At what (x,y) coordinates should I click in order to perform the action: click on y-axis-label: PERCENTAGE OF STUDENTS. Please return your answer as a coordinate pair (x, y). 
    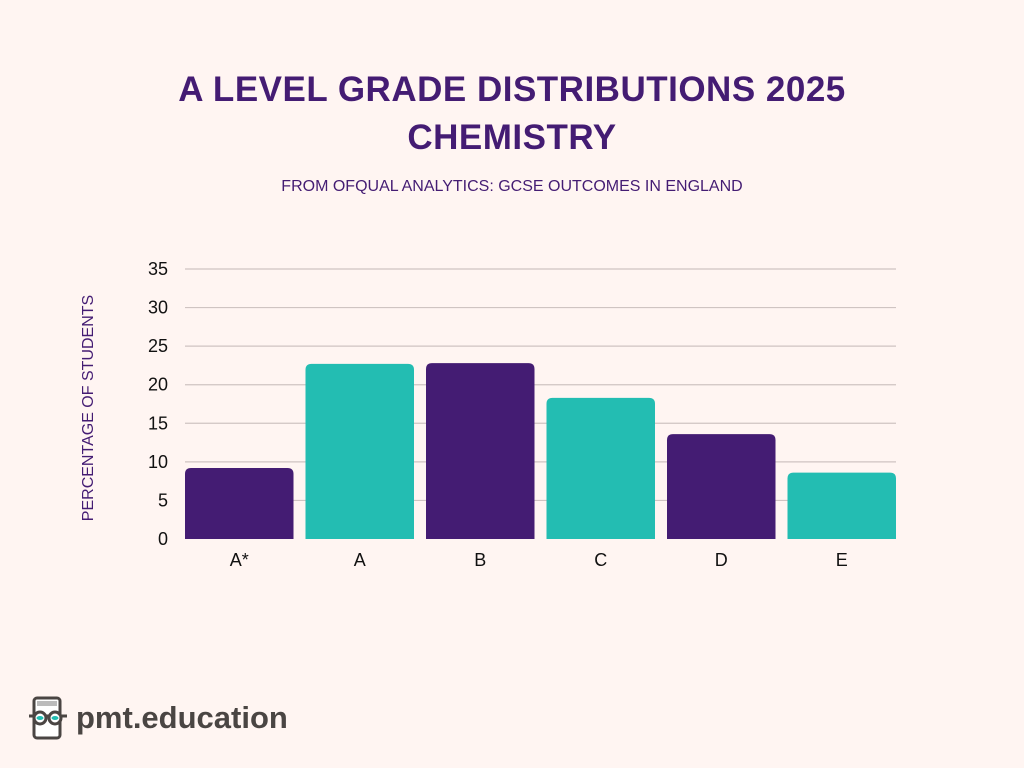
    Looking at the image, I should click on (88, 408).